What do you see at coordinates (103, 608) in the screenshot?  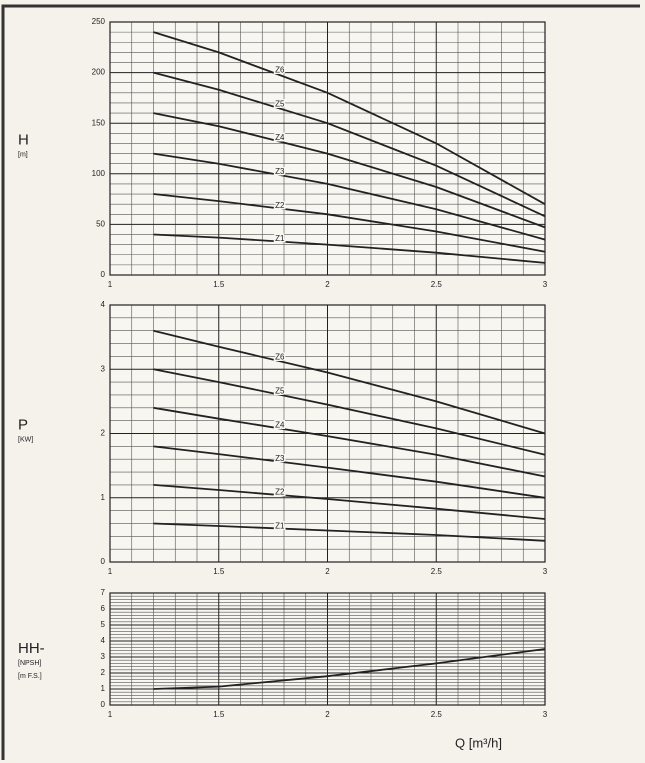 I see `y-tick-label: 6` at bounding box center [103, 608].